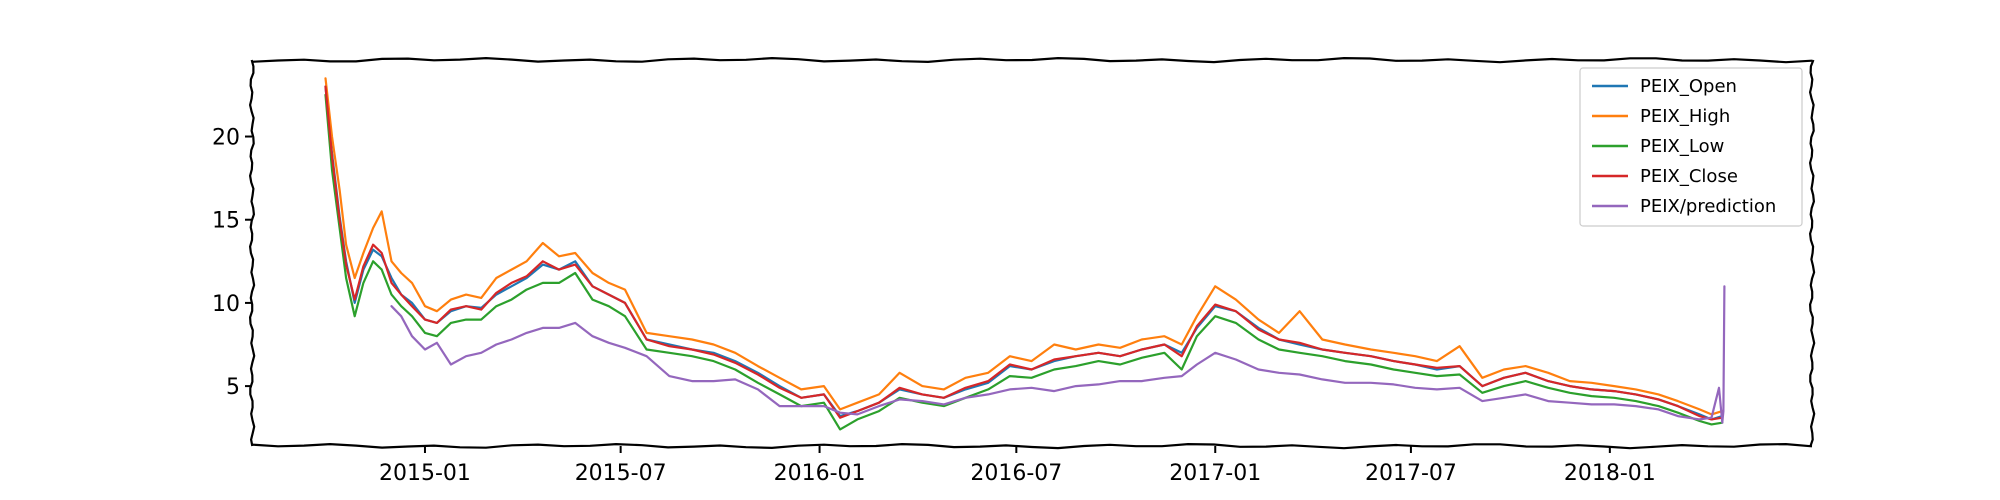 The width and height of the screenshot is (2000, 500). I want to click on x-tick-label: 2017-07, so click(1411, 473).